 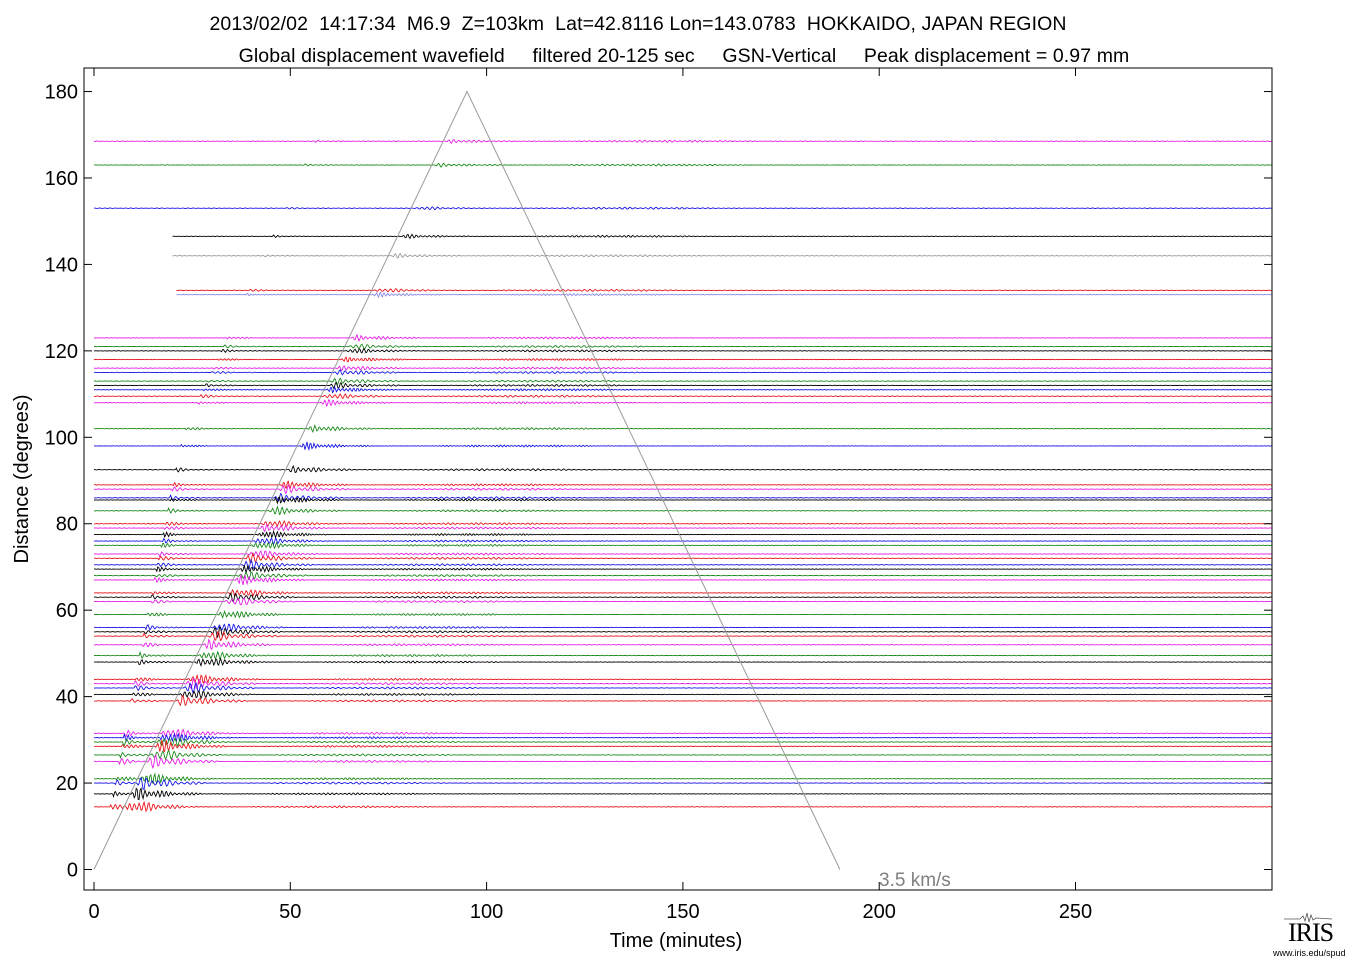 I want to click on iris-logo-seismogram-icon, so click(x=1308, y=917).